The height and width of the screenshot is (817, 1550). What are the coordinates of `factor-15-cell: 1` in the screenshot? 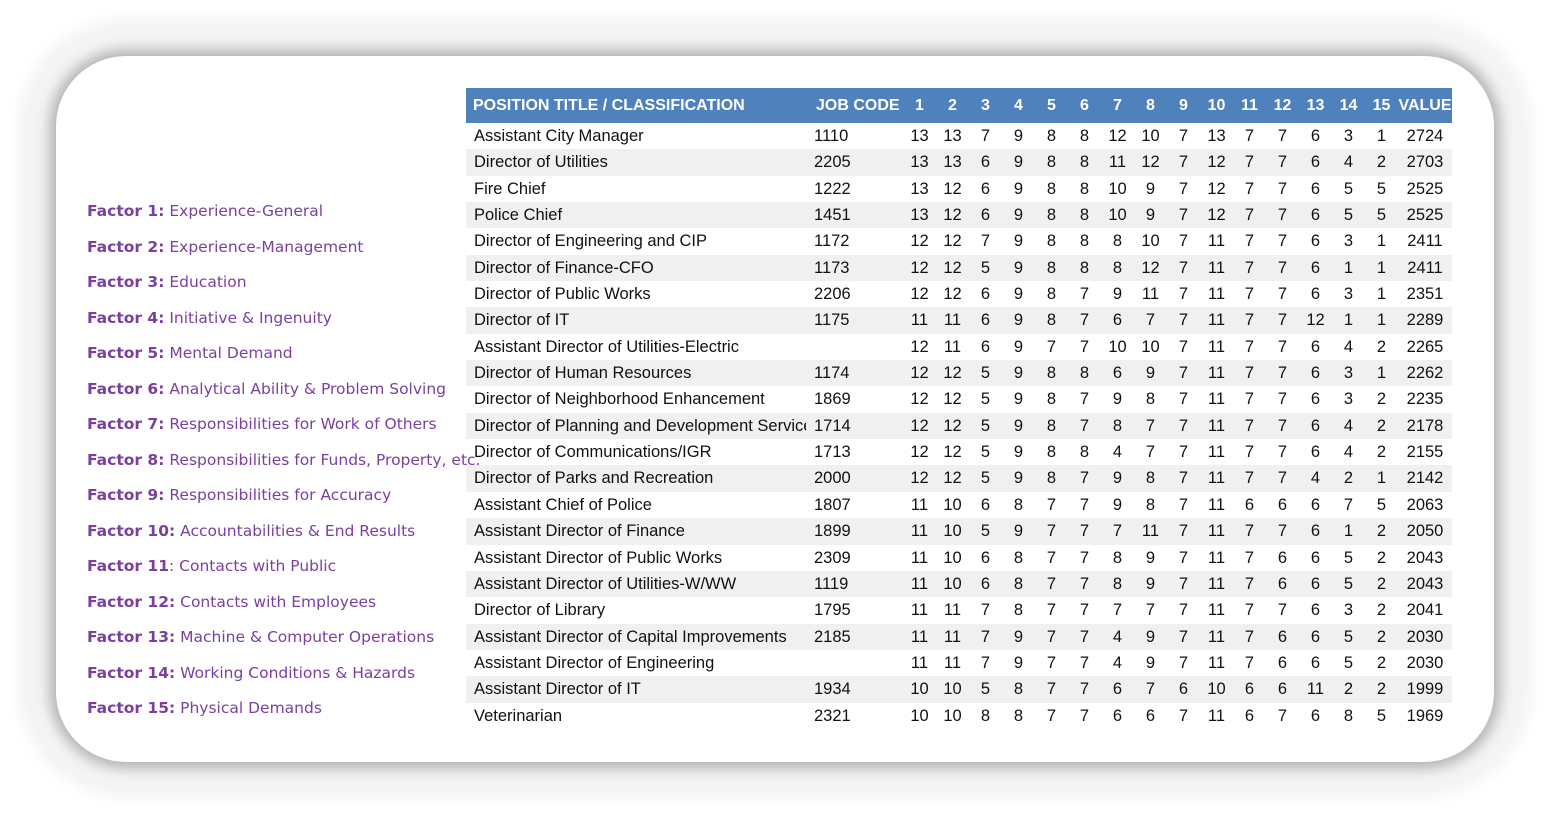 It's located at (1381, 478).